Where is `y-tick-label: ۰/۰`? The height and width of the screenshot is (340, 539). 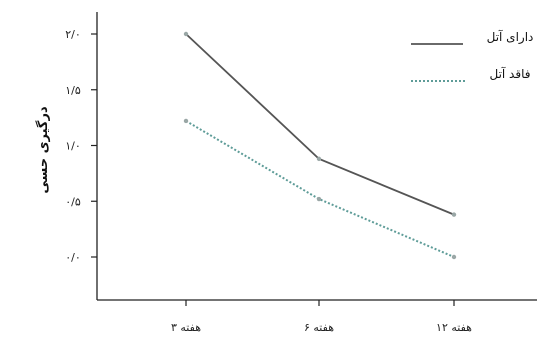
y-tick-label: ۰/۰ is located at coordinates (73, 257).